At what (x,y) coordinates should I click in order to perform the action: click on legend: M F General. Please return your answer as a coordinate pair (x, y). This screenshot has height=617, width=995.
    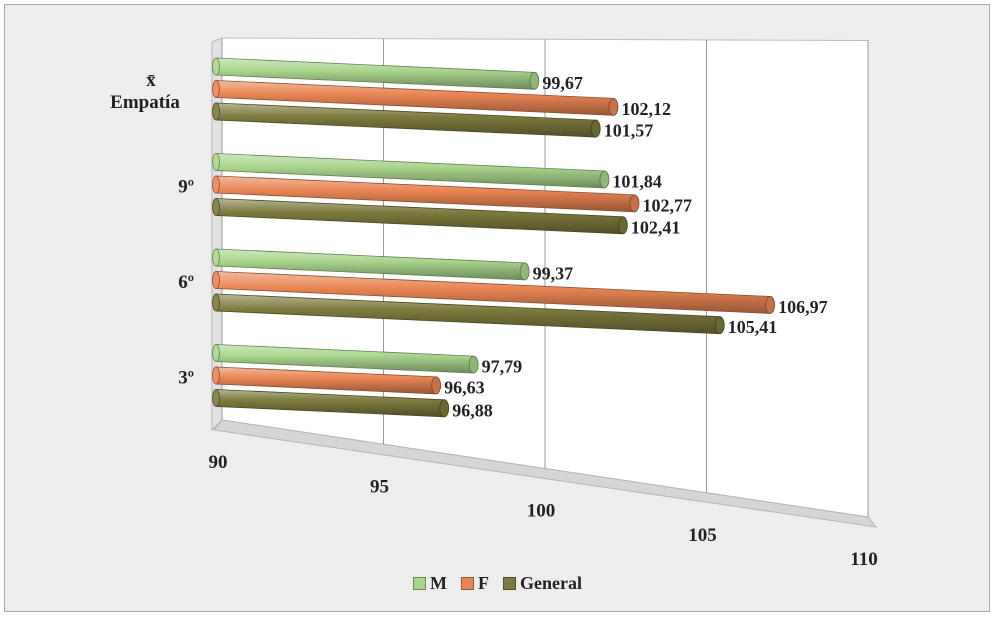
    Looking at the image, I should click on (497, 583).